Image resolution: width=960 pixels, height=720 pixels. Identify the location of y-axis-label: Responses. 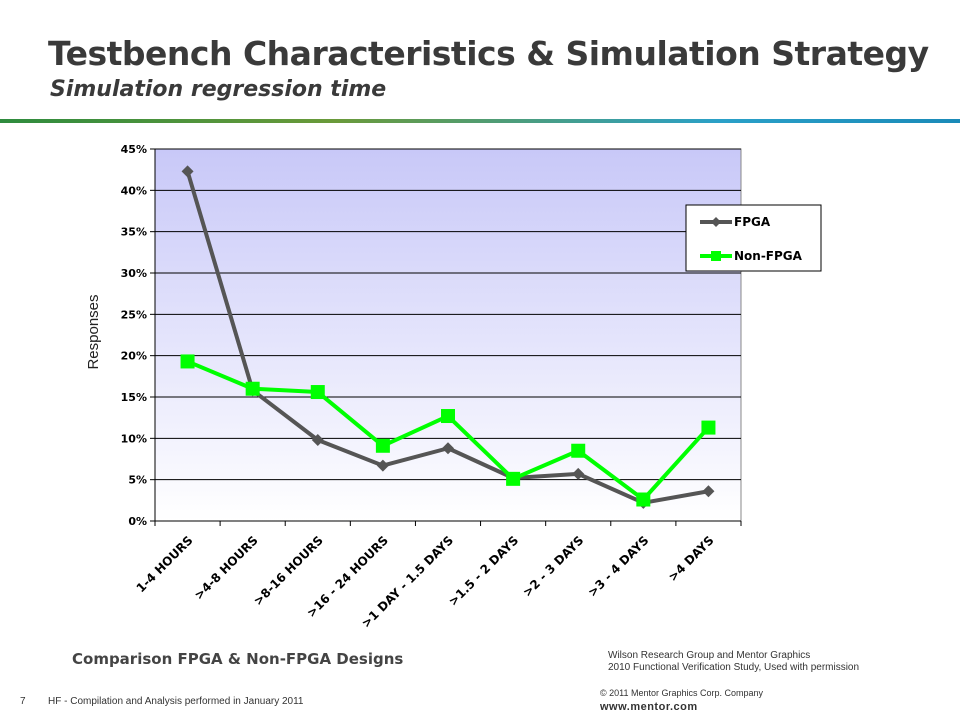
(93, 331).